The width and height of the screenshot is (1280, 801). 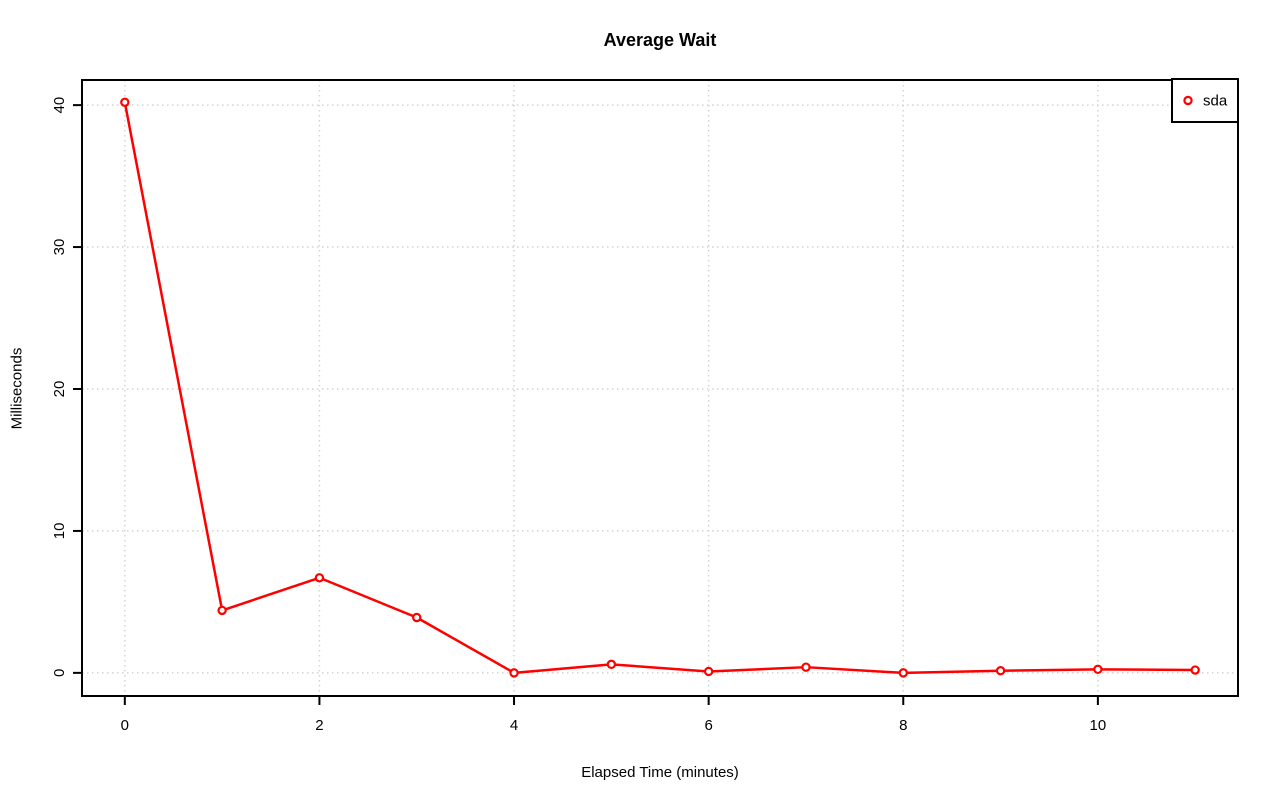 I want to click on y-axis-label: Milliseconds, so click(x=17, y=388).